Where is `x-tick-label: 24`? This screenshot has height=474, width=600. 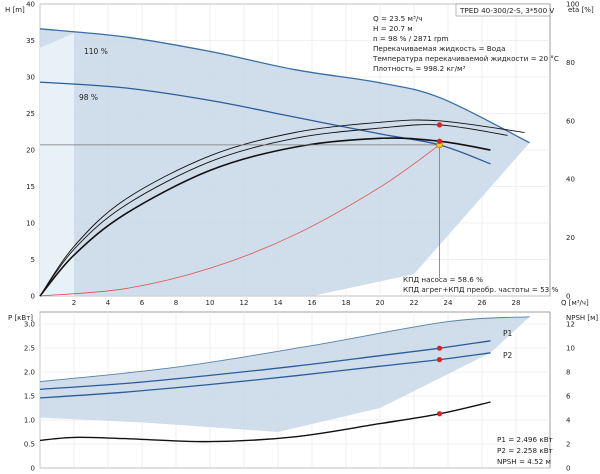
x-tick-label: 24 is located at coordinates (448, 303).